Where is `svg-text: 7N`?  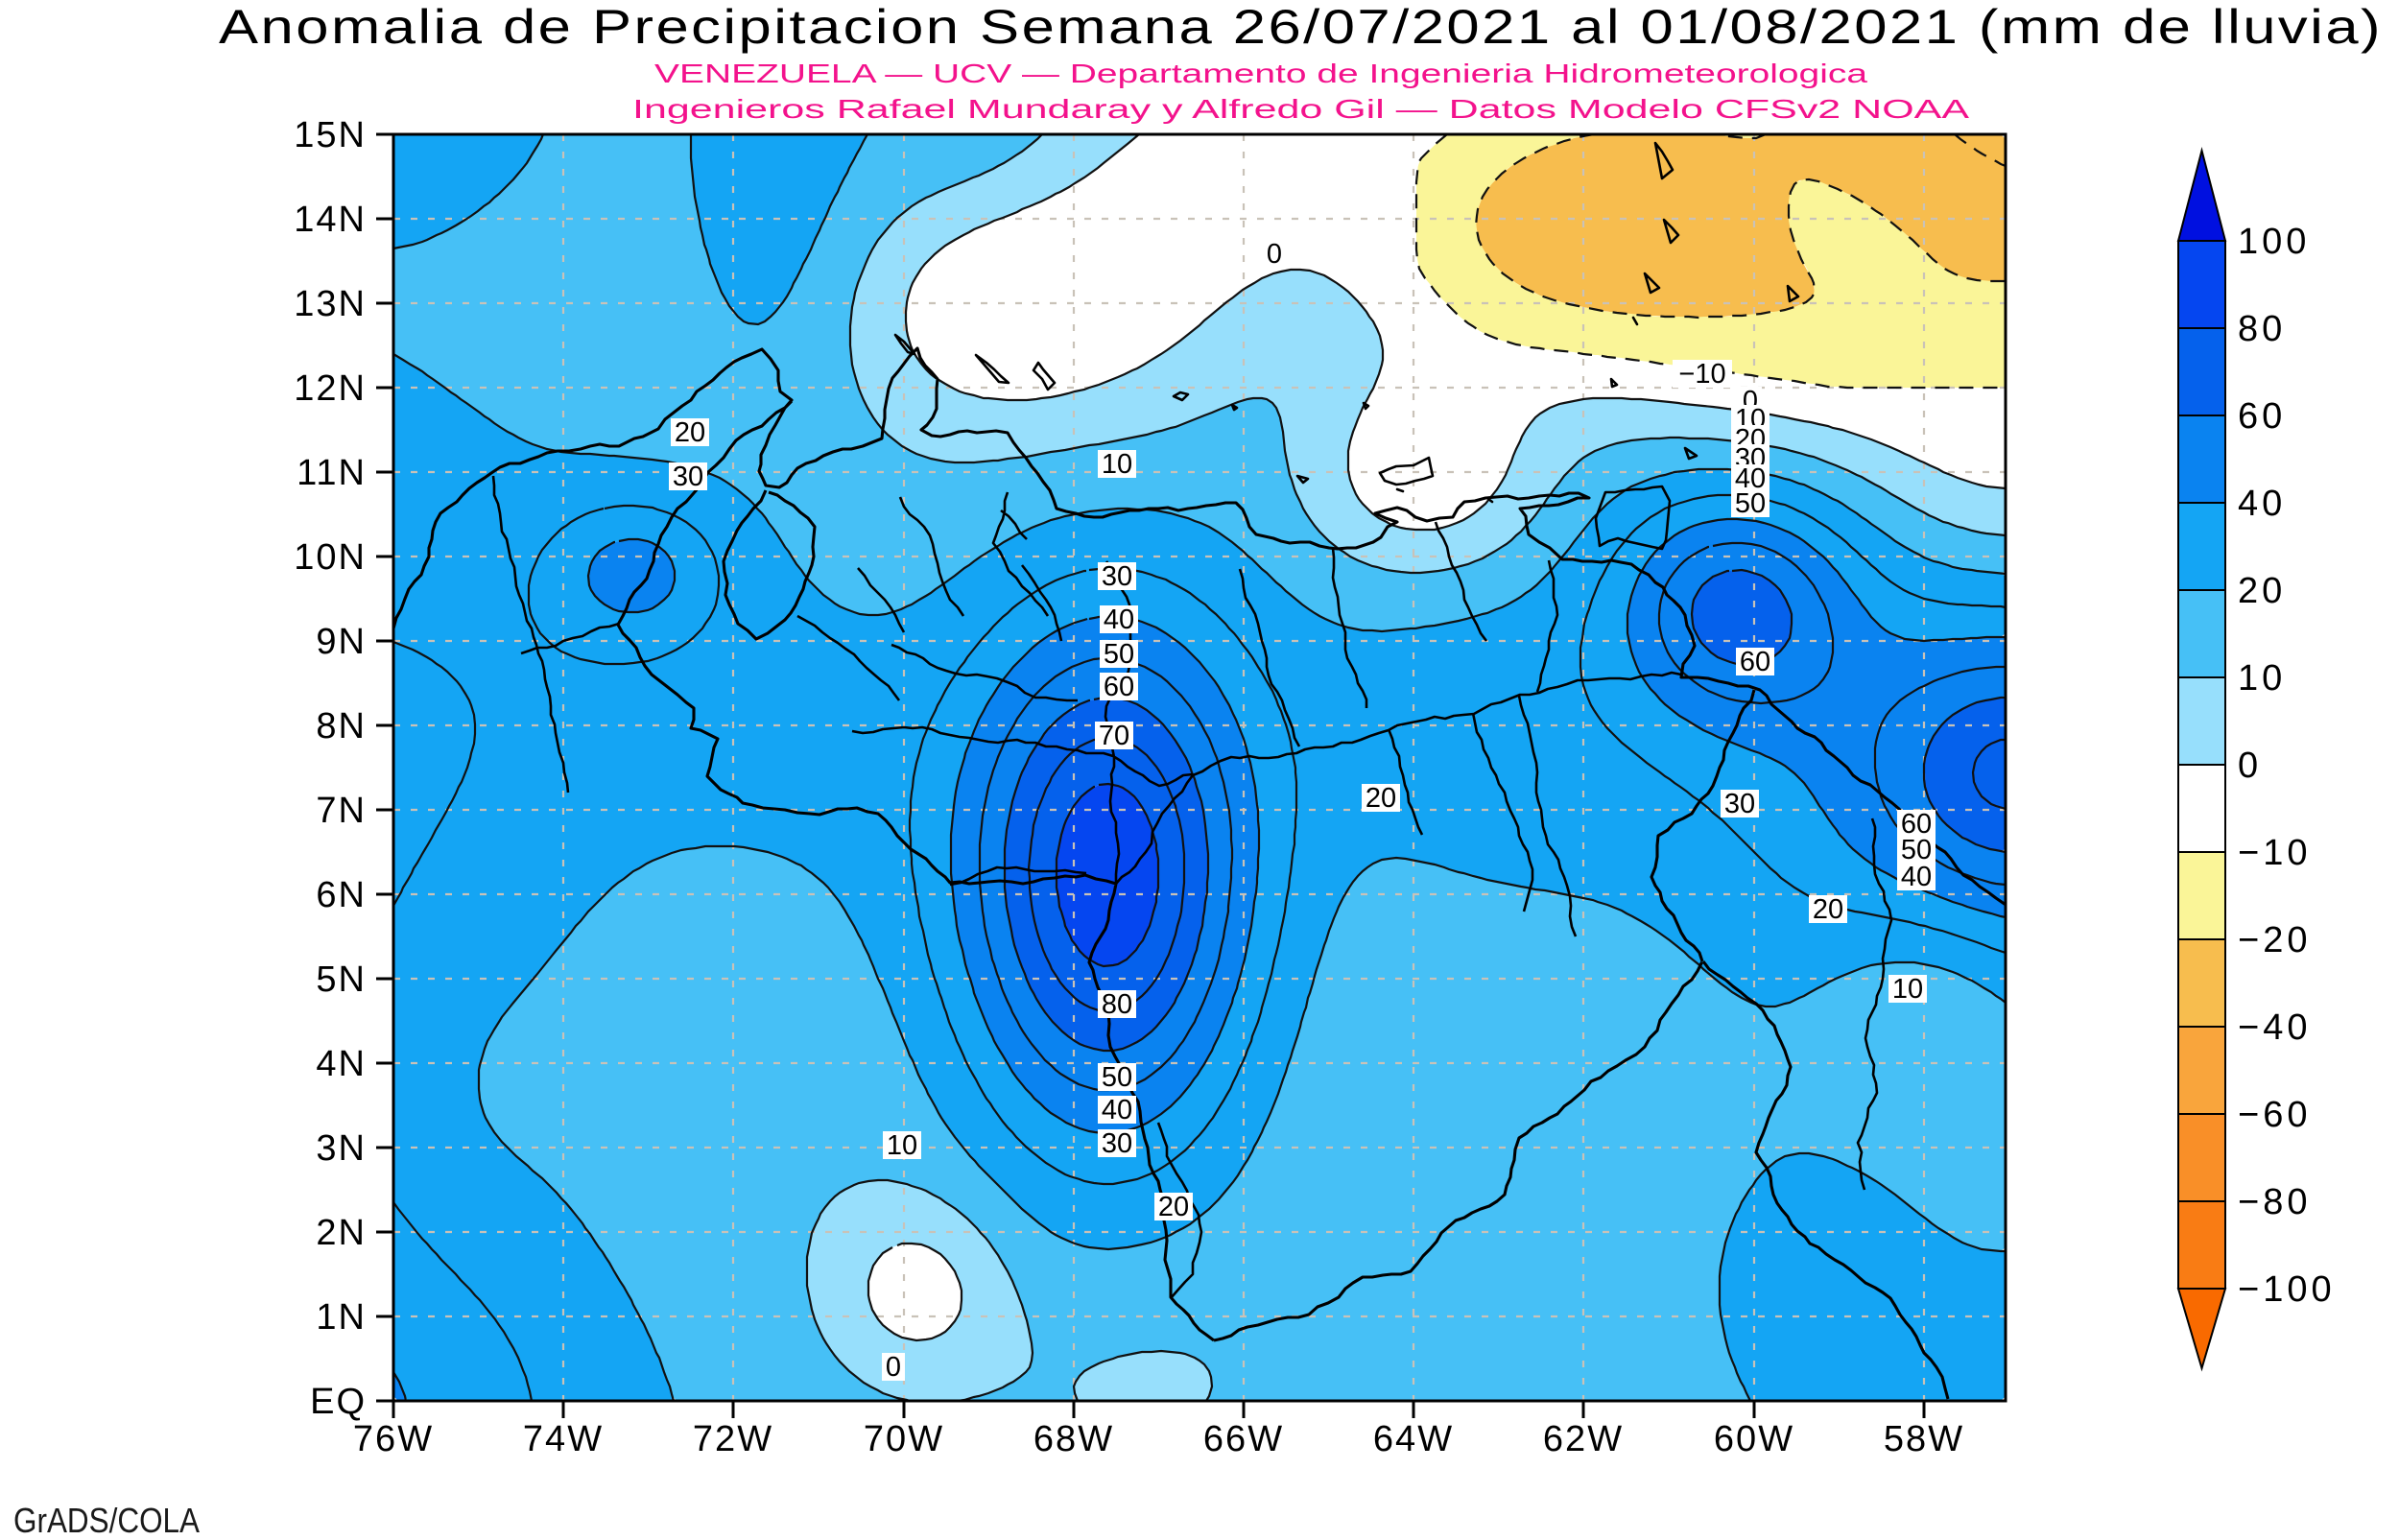
svg-text: 7N is located at coordinates (341, 811).